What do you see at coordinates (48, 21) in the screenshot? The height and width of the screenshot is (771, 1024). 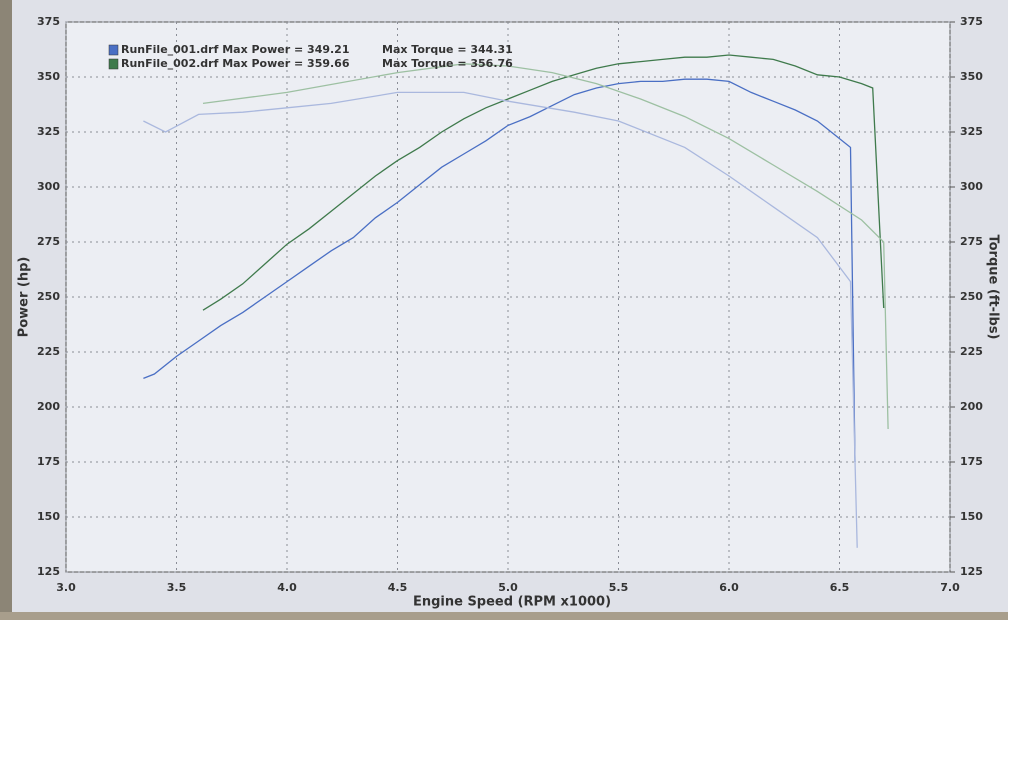 I see `y-tick-label: 375` at bounding box center [48, 21].